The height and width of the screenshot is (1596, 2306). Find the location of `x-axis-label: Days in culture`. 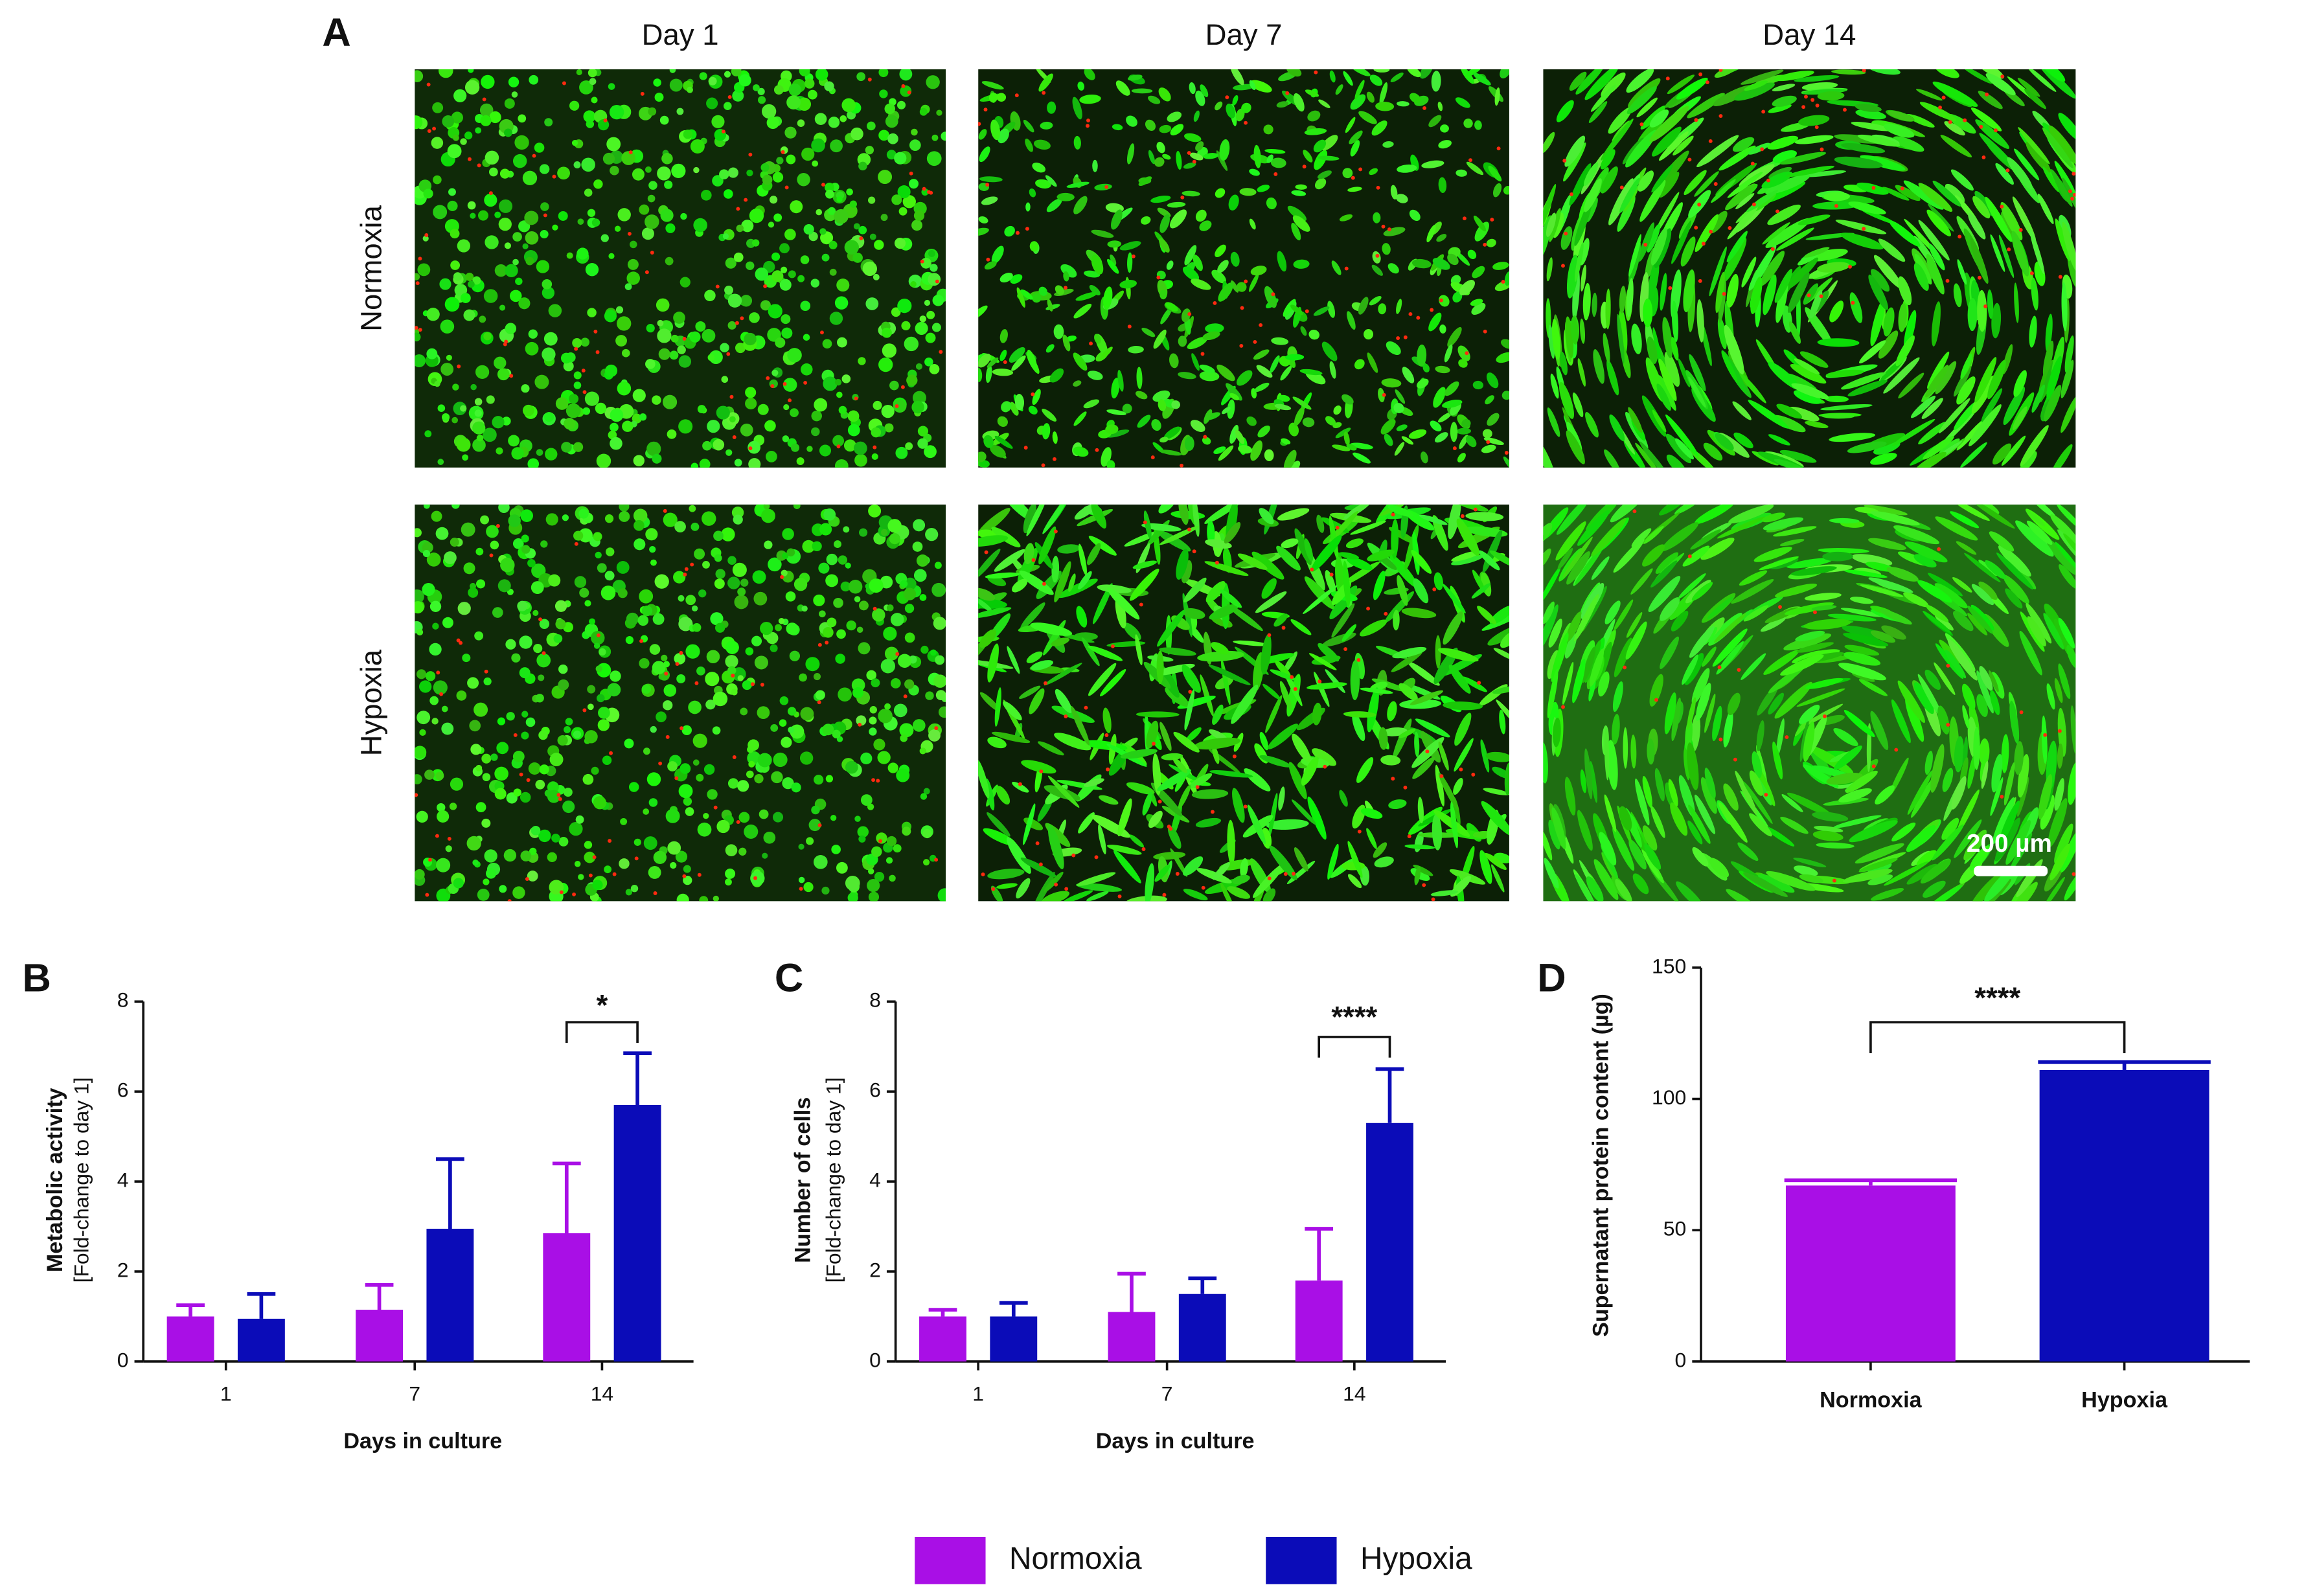

x-axis-label: Days in culture is located at coordinates (1175, 1441).